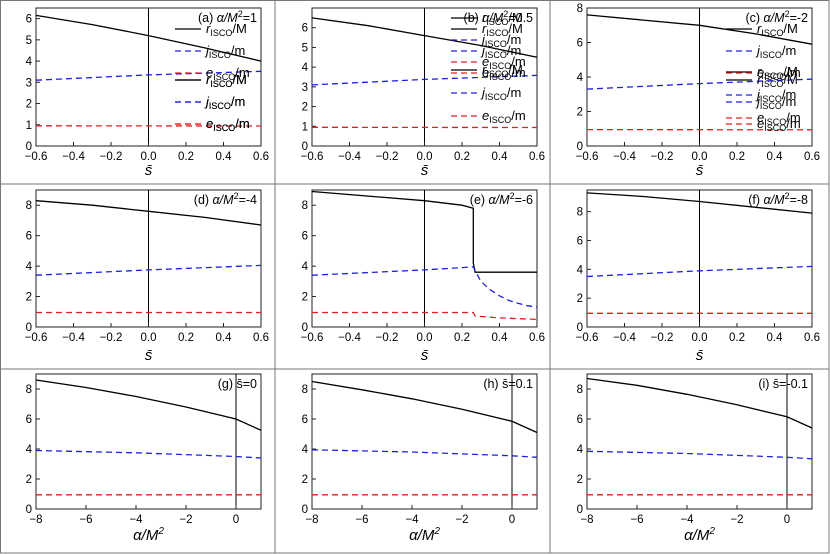  Describe the element at coordinates (662, 157) in the screenshot. I see `x-tick-label: −0.2` at that location.